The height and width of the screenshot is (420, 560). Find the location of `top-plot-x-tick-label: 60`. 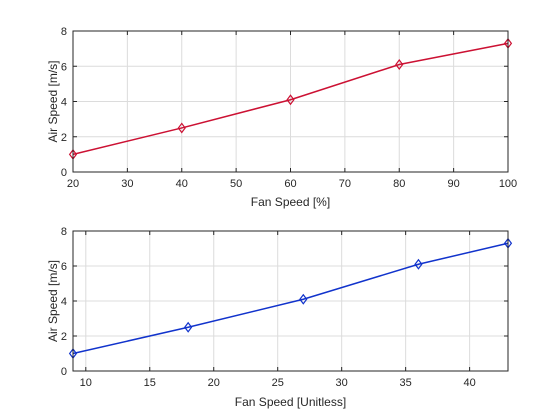

top-plot-x-tick-label: 60 is located at coordinates (290, 184).